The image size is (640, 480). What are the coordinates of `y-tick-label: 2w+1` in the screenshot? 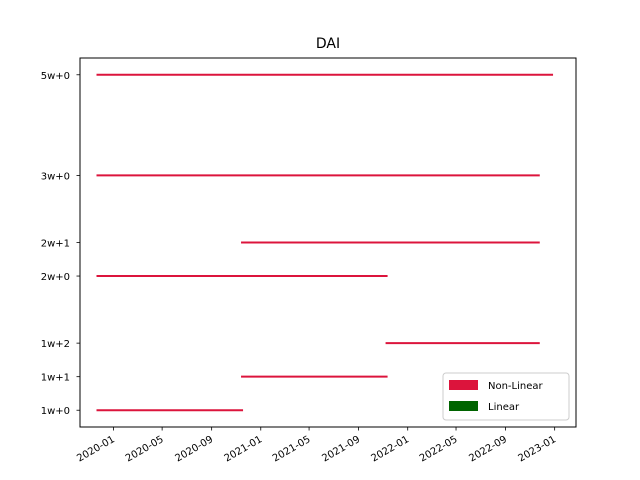 It's located at (55, 244).